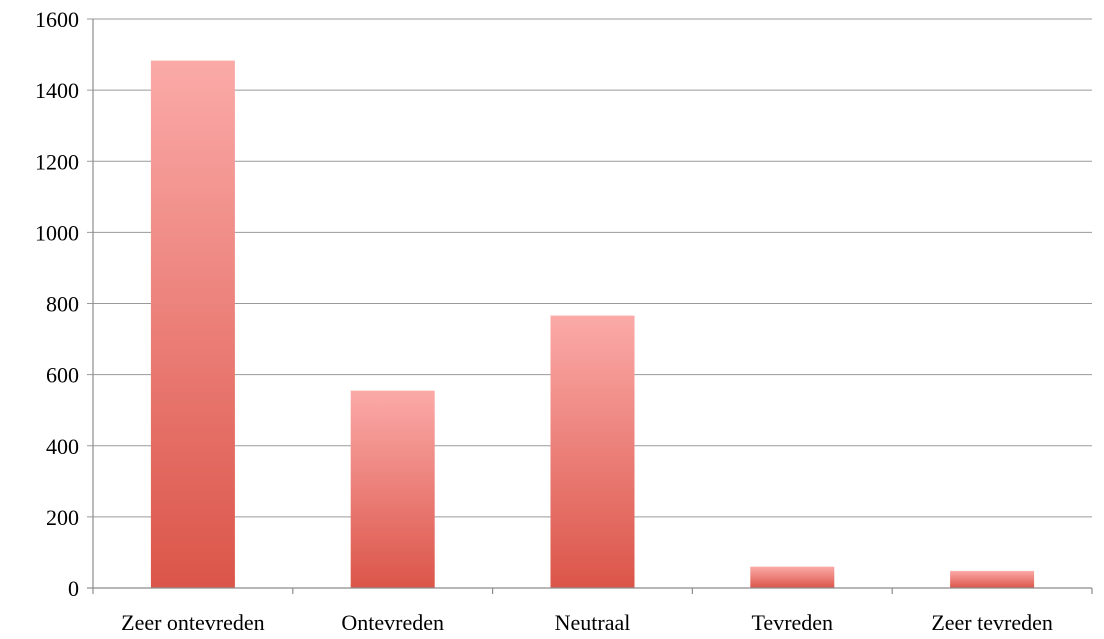 Image resolution: width=1104 pixels, height=639 pixels. What do you see at coordinates (392, 489) in the screenshot?
I see `bar-ontevreden` at bounding box center [392, 489].